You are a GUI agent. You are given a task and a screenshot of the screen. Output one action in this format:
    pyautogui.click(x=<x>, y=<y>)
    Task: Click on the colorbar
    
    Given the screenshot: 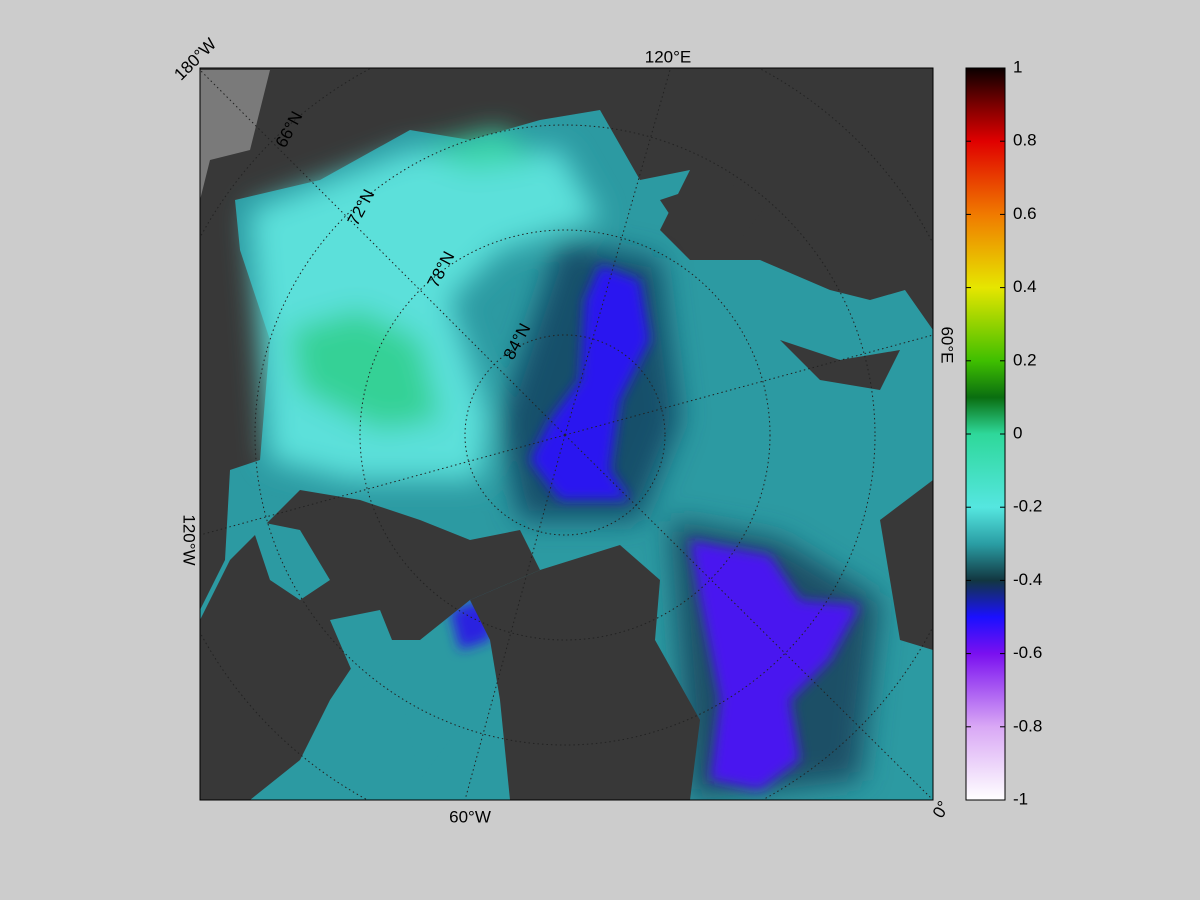 What is the action you would take?
    pyautogui.click(x=985, y=434)
    